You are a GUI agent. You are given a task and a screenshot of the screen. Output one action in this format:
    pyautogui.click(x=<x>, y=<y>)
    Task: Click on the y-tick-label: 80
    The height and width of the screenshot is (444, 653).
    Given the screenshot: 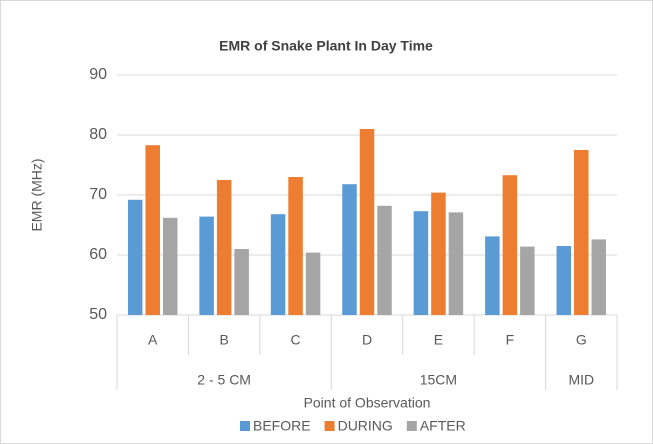 What is the action you would take?
    pyautogui.click(x=98, y=134)
    